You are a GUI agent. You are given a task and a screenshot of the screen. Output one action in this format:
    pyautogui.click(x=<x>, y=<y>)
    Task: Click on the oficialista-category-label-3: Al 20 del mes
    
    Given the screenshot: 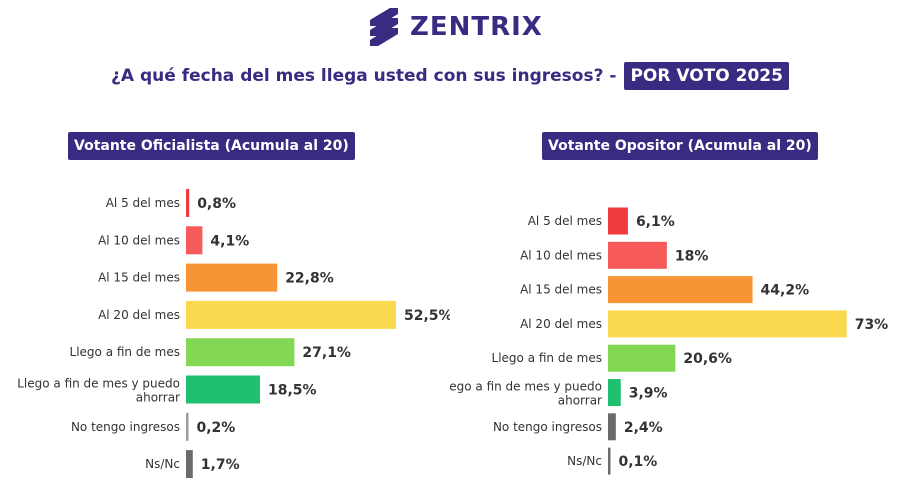 What is the action you would take?
    pyautogui.click(x=139, y=315)
    